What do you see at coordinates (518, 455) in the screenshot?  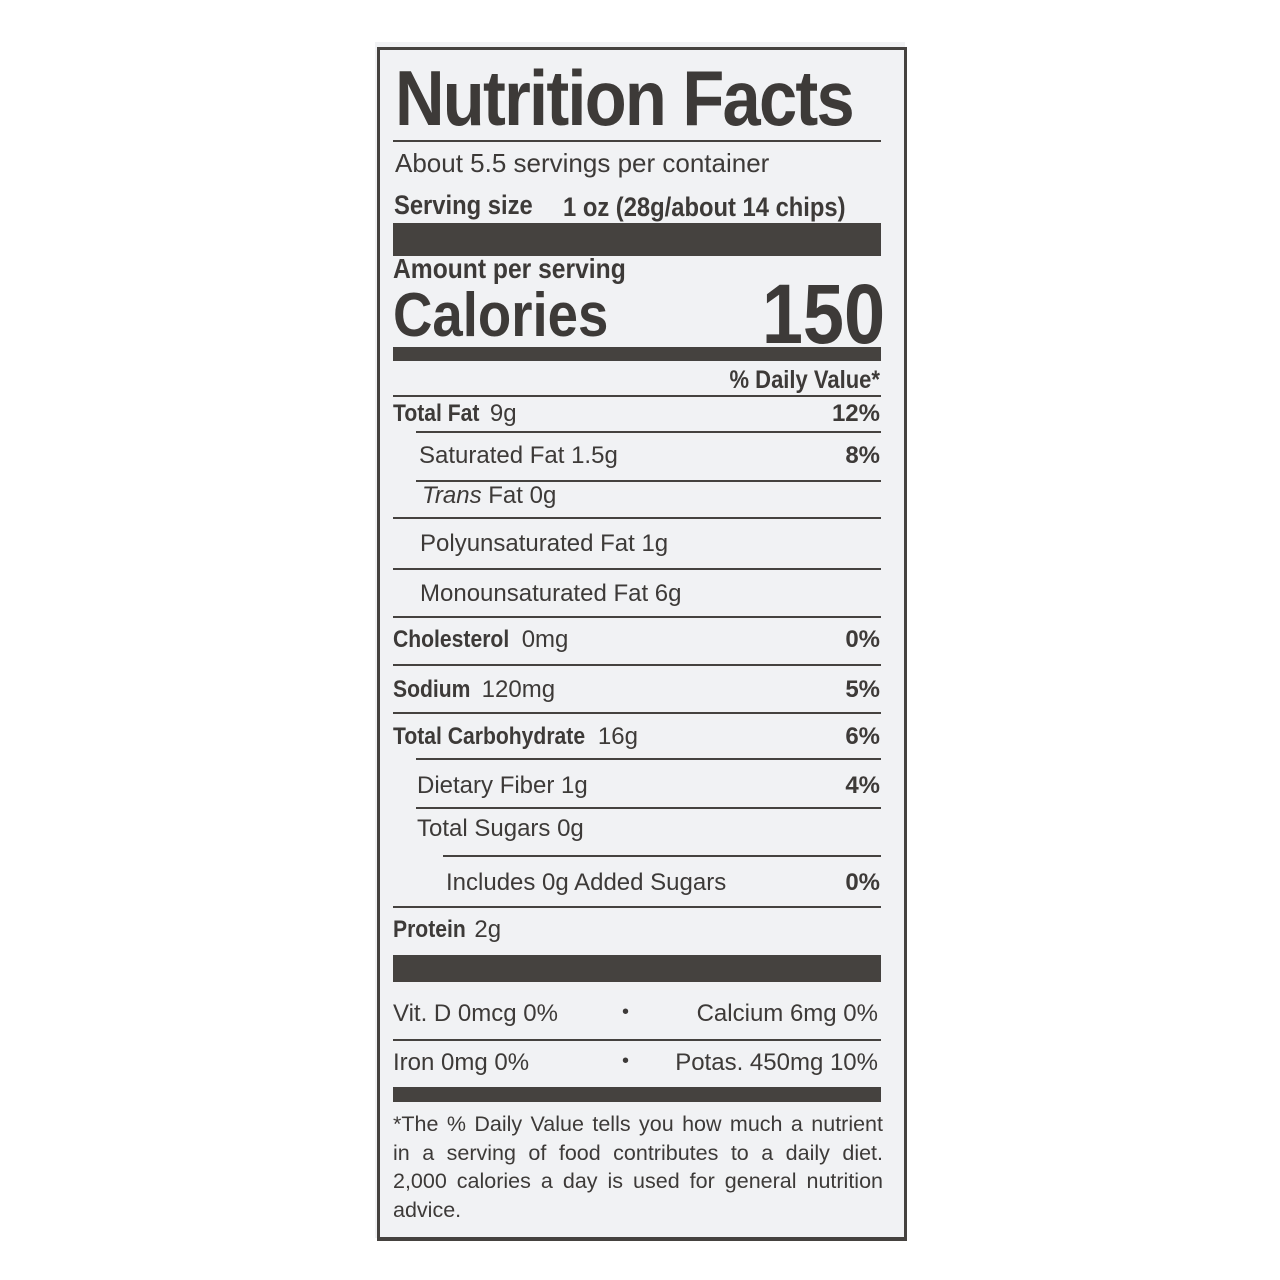 I see `nutrient-name: Saturated Fat 1.5g` at bounding box center [518, 455].